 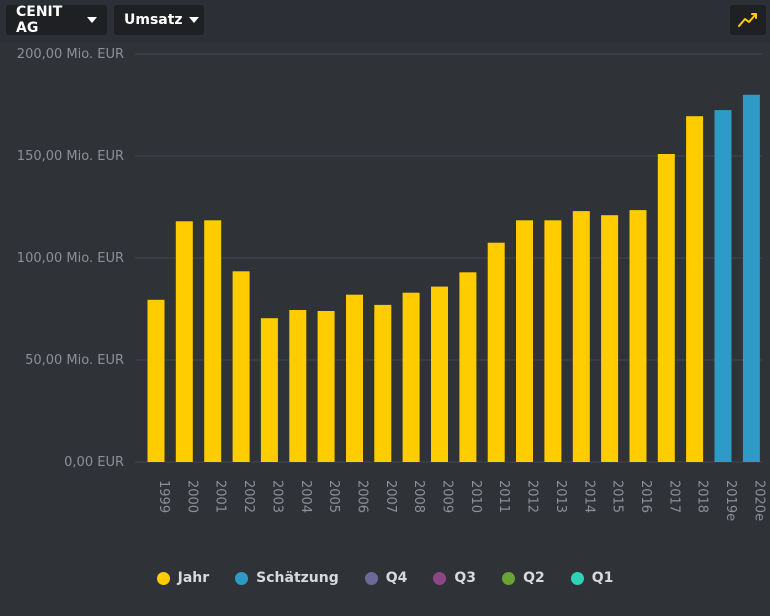 What do you see at coordinates (645, 496) in the screenshot?
I see `x-tick-label: 2016` at bounding box center [645, 496].